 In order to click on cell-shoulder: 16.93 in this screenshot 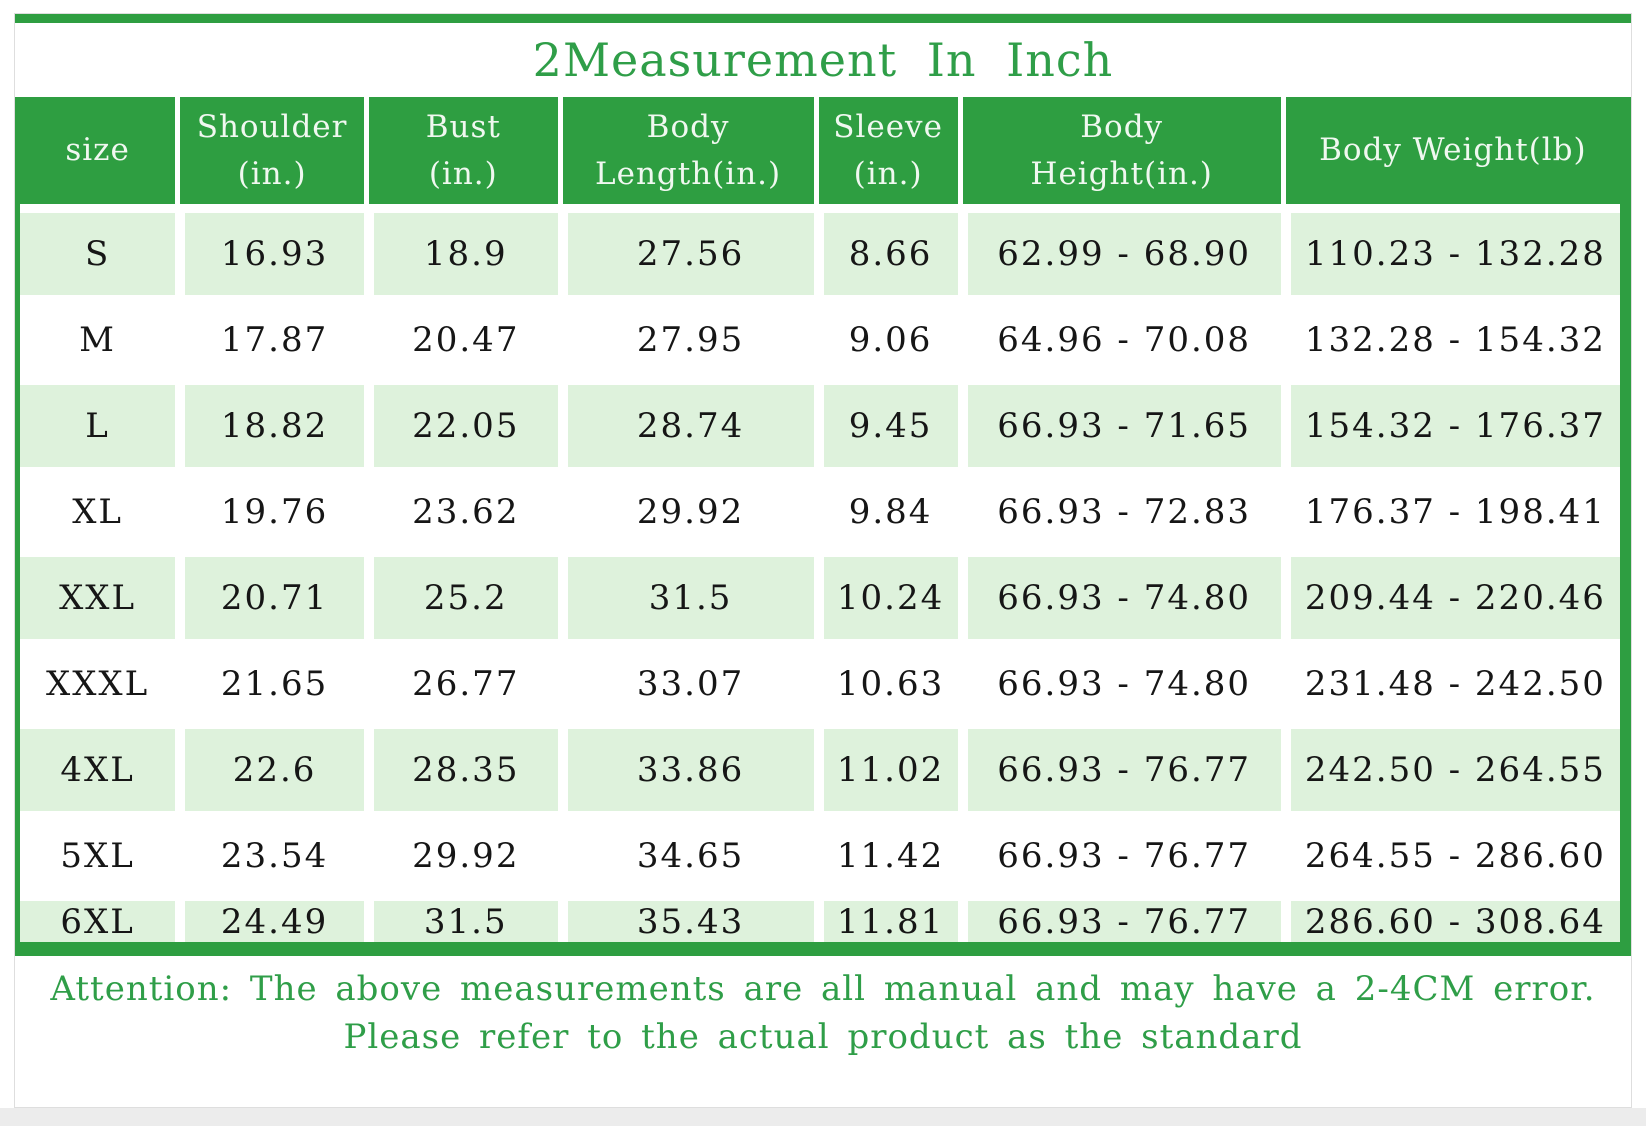, I will do `click(269, 252)`.